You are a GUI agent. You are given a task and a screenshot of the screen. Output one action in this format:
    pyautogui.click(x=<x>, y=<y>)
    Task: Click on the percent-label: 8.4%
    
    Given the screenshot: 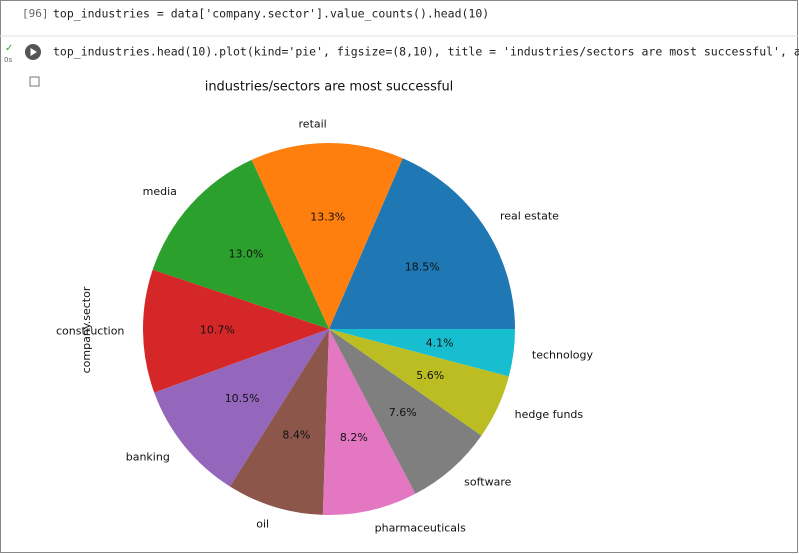 What is the action you would take?
    pyautogui.click(x=296, y=435)
    